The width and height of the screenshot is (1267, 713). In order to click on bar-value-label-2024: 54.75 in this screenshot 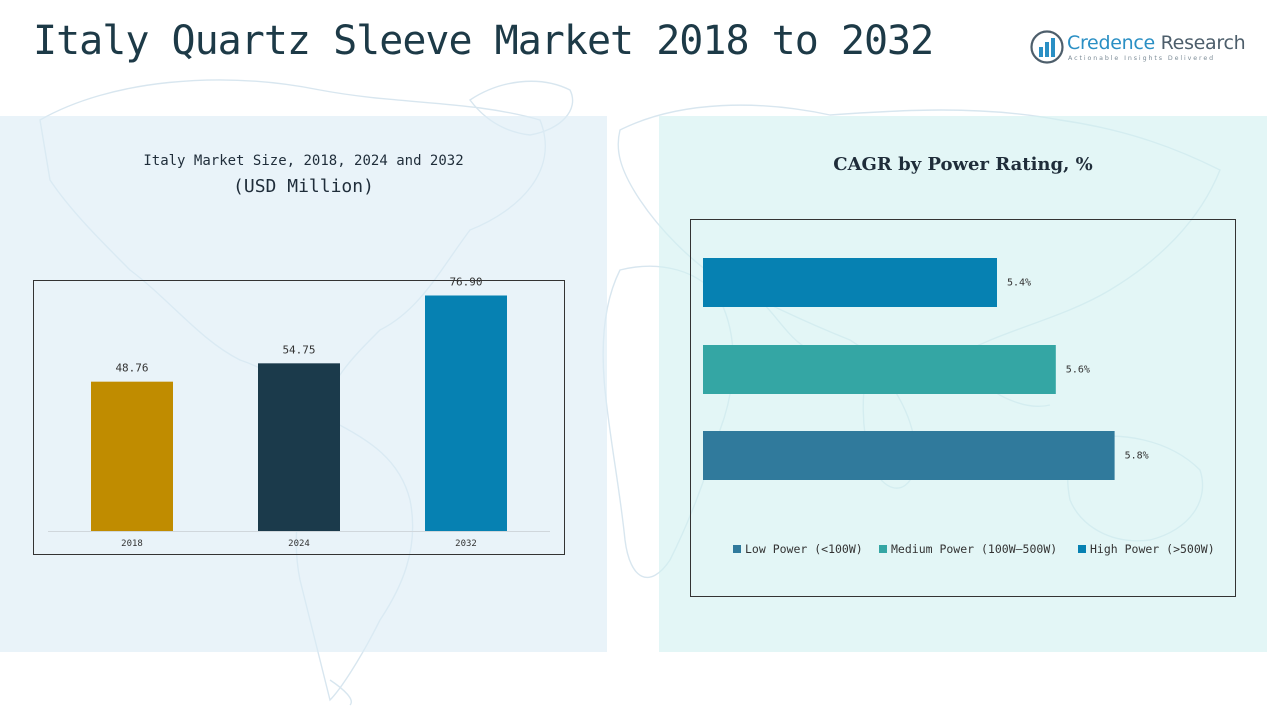, I will do `click(298, 349)`.